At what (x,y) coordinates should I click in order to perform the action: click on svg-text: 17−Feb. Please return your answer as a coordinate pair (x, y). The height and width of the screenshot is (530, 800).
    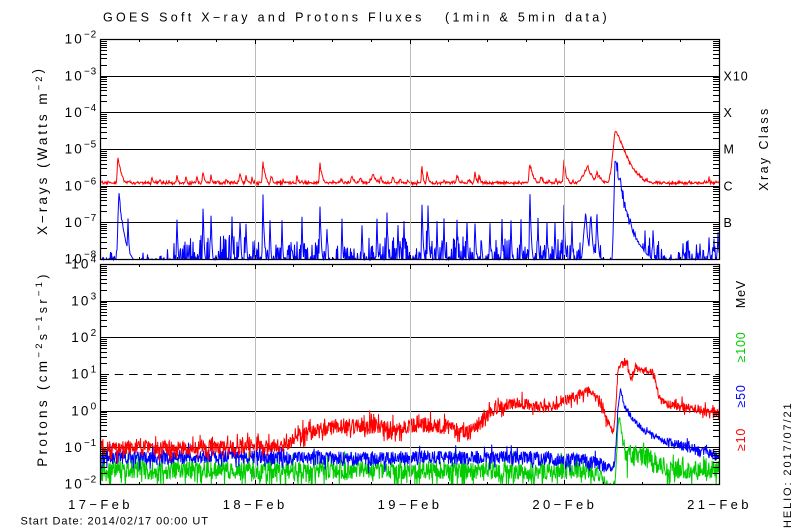
    Looking at the image, I should click on (100, 504).